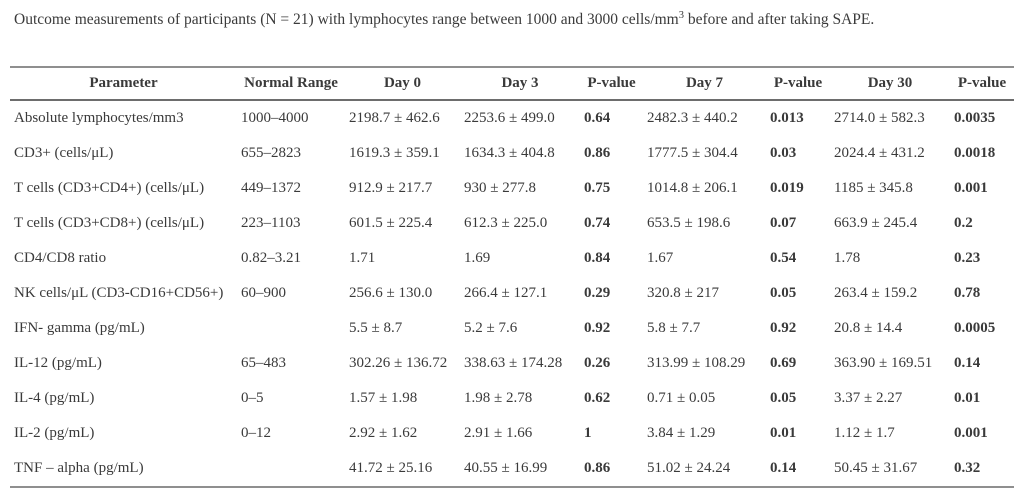  Describe the element at coordinates (252, 398) in the screenshot. I see `table-cell: 0–5` at that location.